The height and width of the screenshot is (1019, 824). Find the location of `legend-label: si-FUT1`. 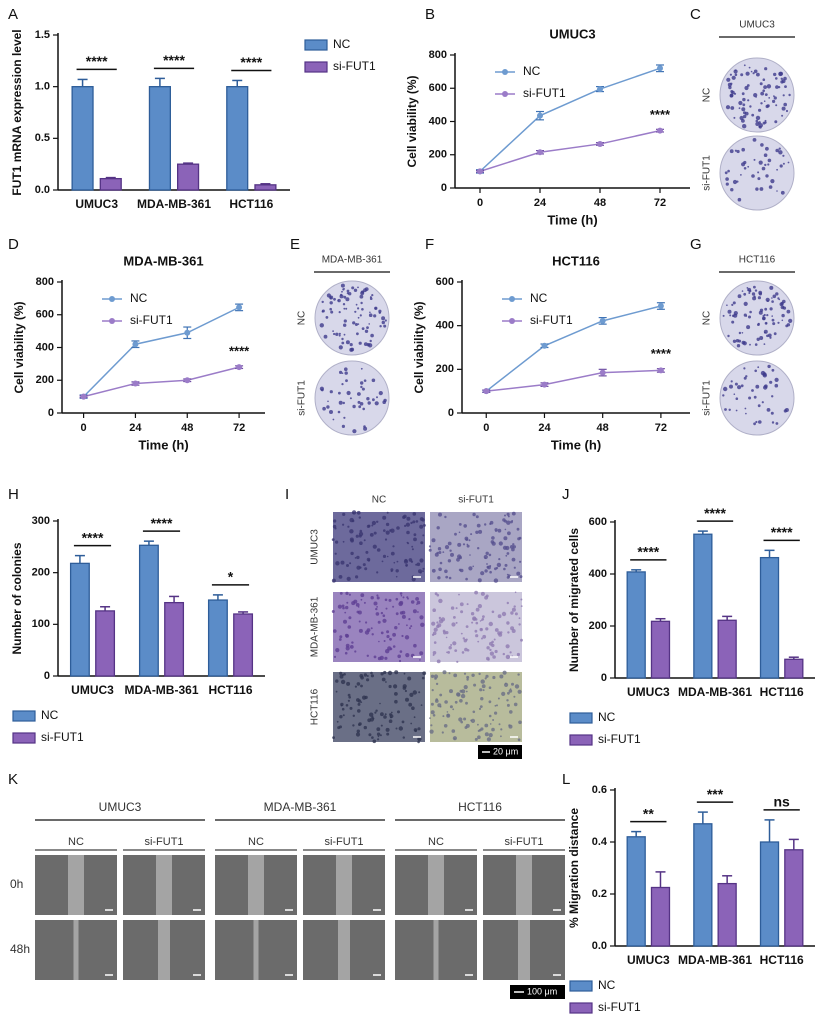

legend-label: si-FUT1 is located at coordinates (544, 93).